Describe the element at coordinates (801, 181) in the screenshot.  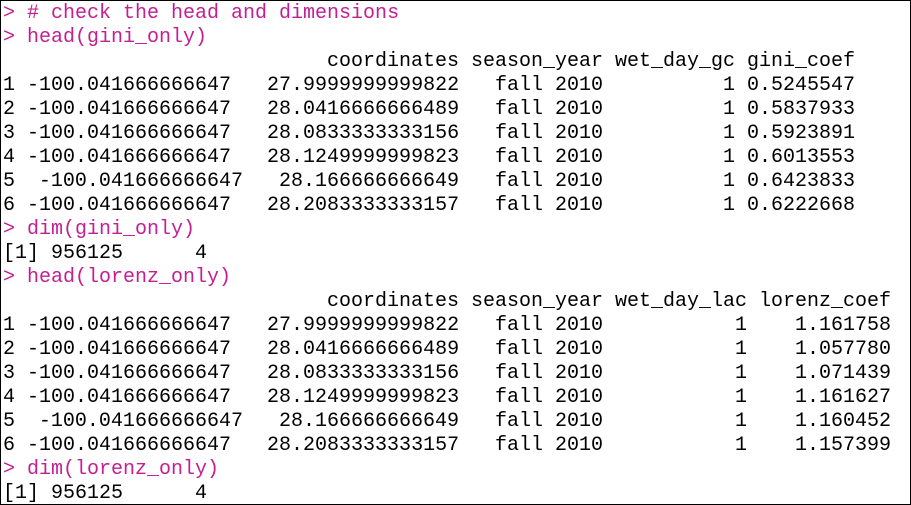
I see `table-cell: 0.6423833` at that location.